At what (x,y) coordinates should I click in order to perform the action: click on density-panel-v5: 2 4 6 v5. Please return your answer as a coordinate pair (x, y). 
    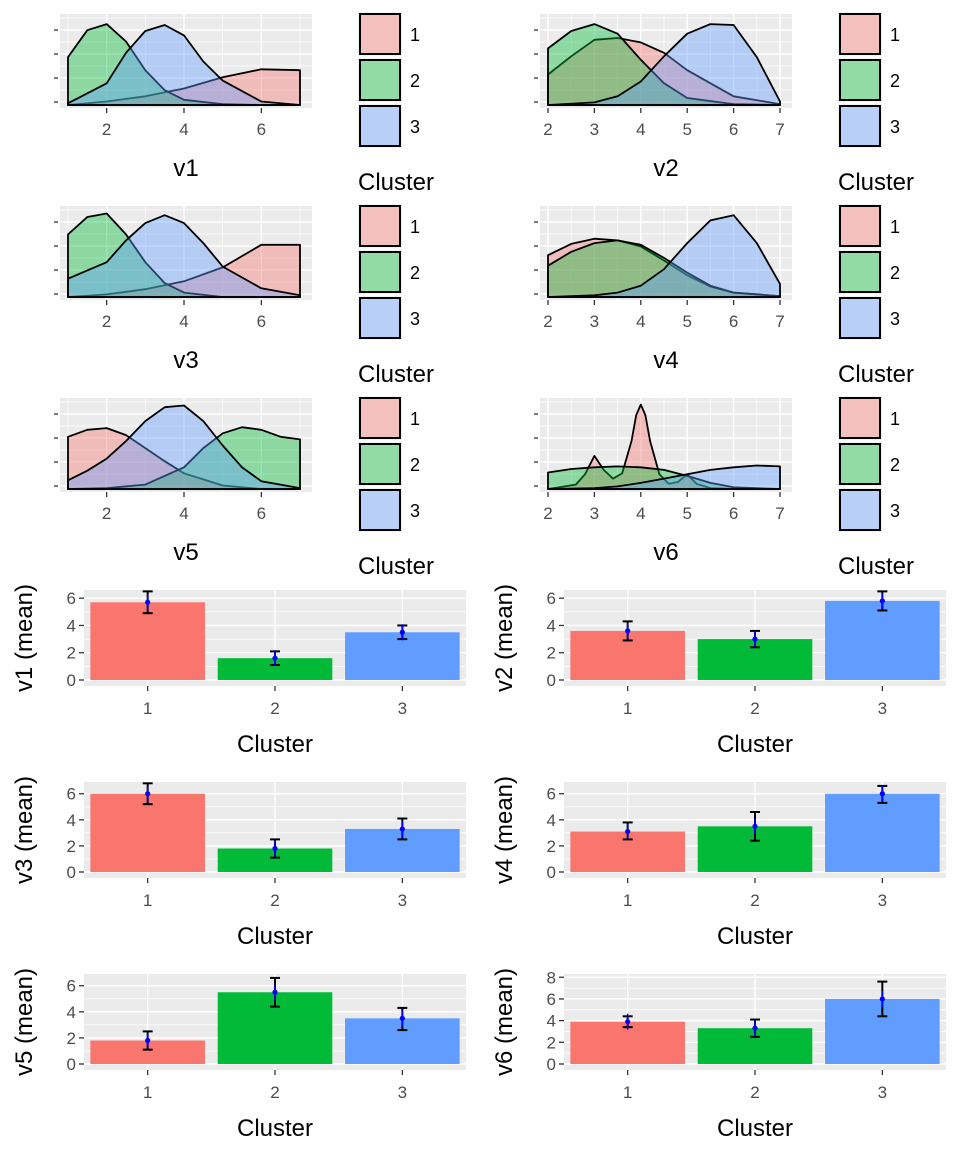
    Looking at the image, I should click on (183, 482).